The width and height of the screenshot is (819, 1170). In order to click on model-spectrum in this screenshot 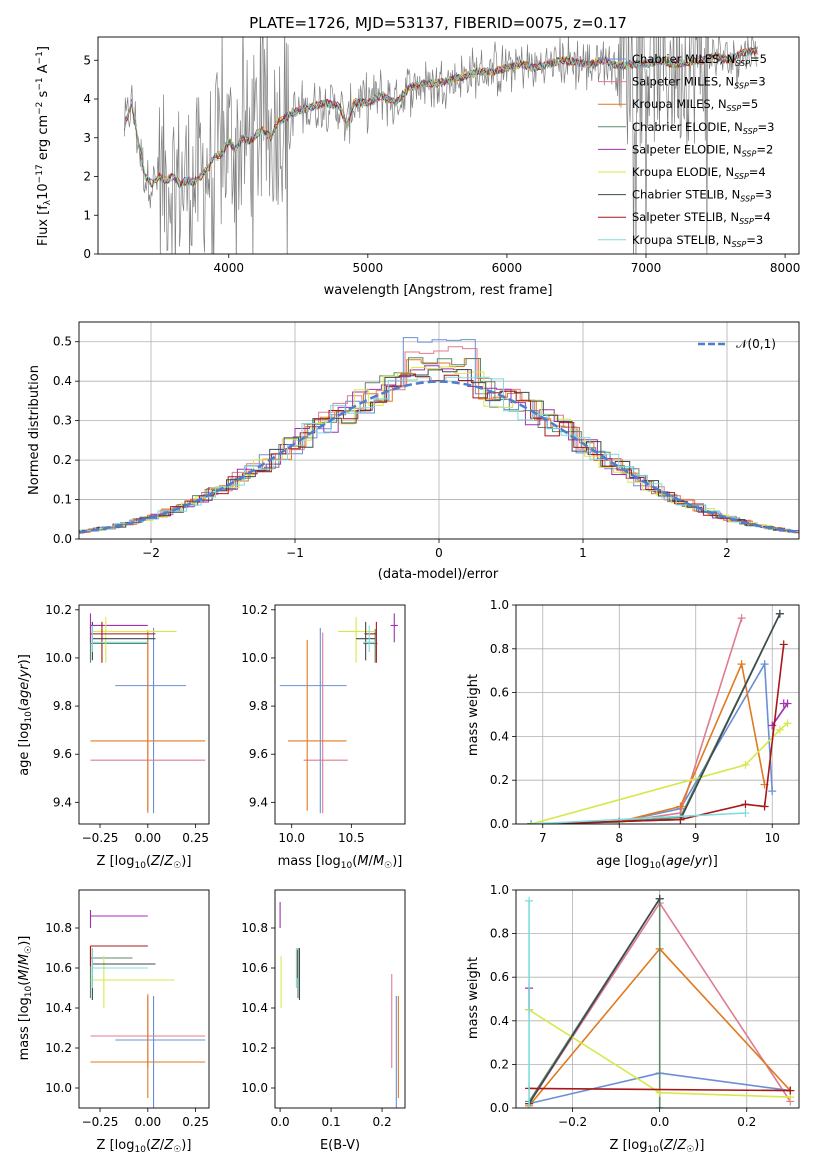, I will do `click(441, 118)`.